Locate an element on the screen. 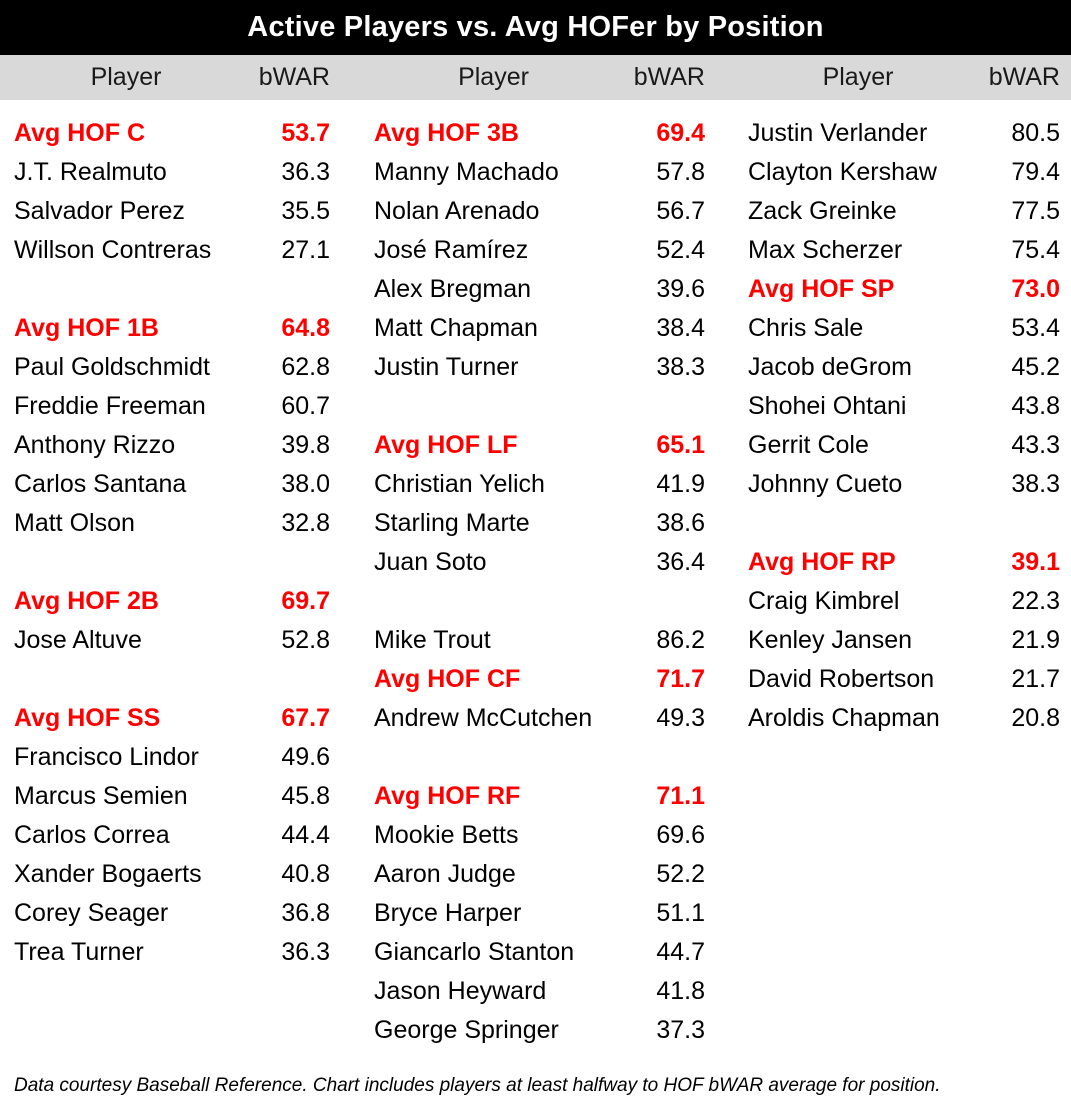  bwar-value: 71.1 is located at coordinates (680, 796).